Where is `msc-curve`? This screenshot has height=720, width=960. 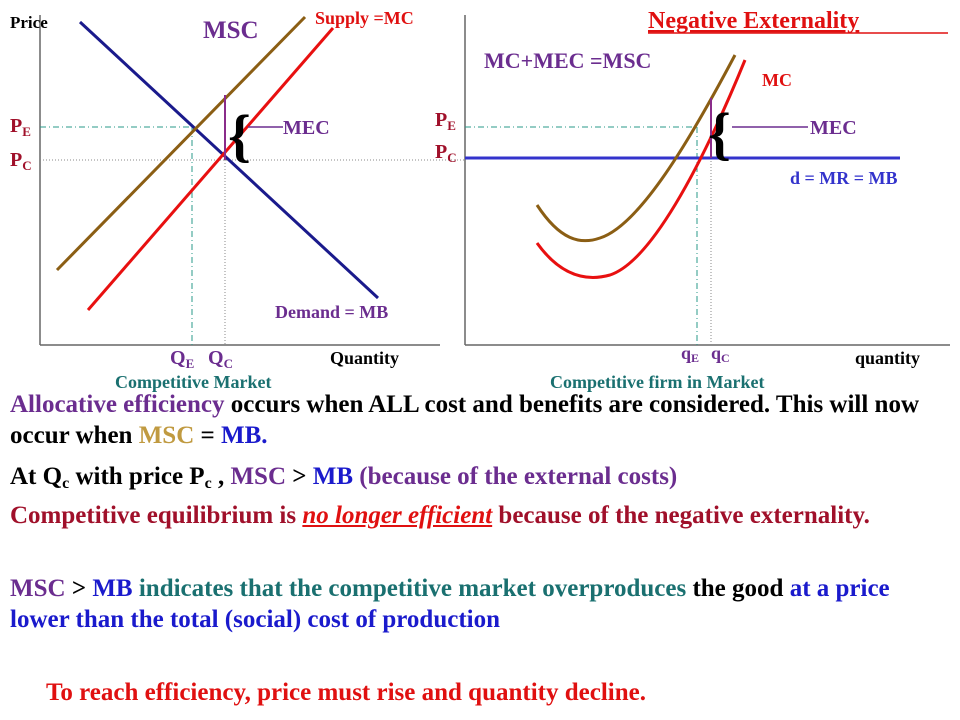
msc-curve is located at coordinates (636, 148).